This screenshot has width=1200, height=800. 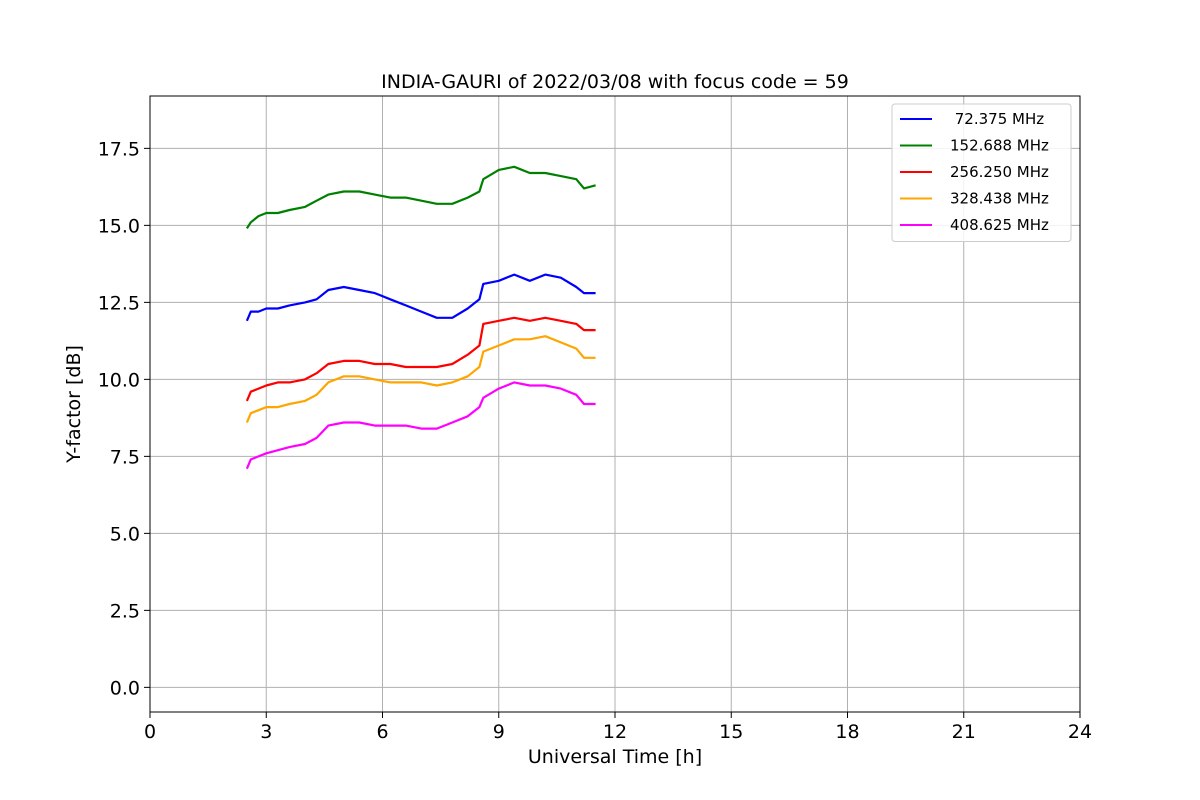 What do you see at coordinates (615, 732) in the screenshot?
I see `x-tick-label: 12` at bounding box center [615, 732].